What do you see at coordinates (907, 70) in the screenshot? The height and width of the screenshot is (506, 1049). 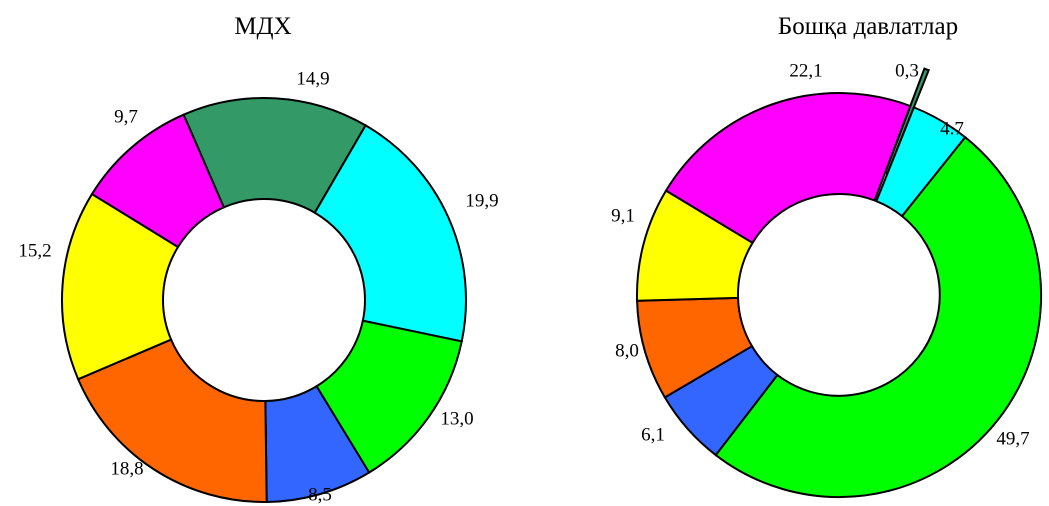 I see `other-data-label-1: 0,3` at bounding box center [907, 70].